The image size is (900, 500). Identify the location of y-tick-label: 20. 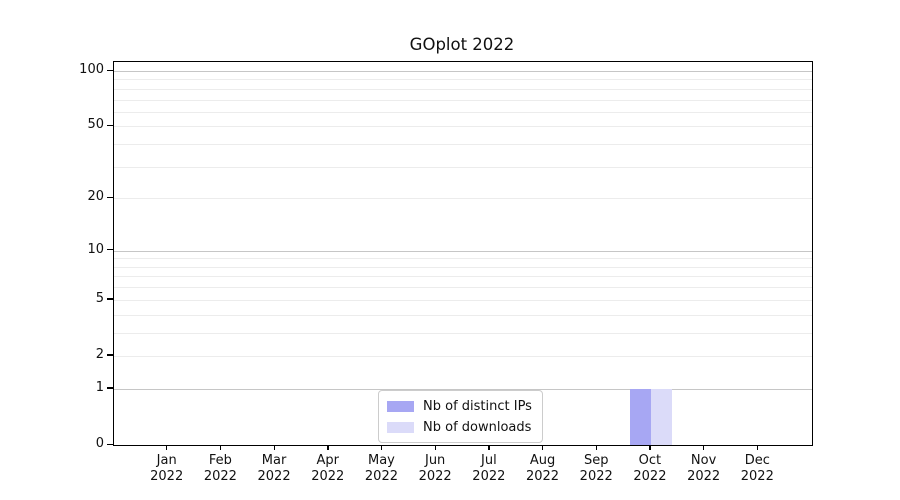
(95, 197).